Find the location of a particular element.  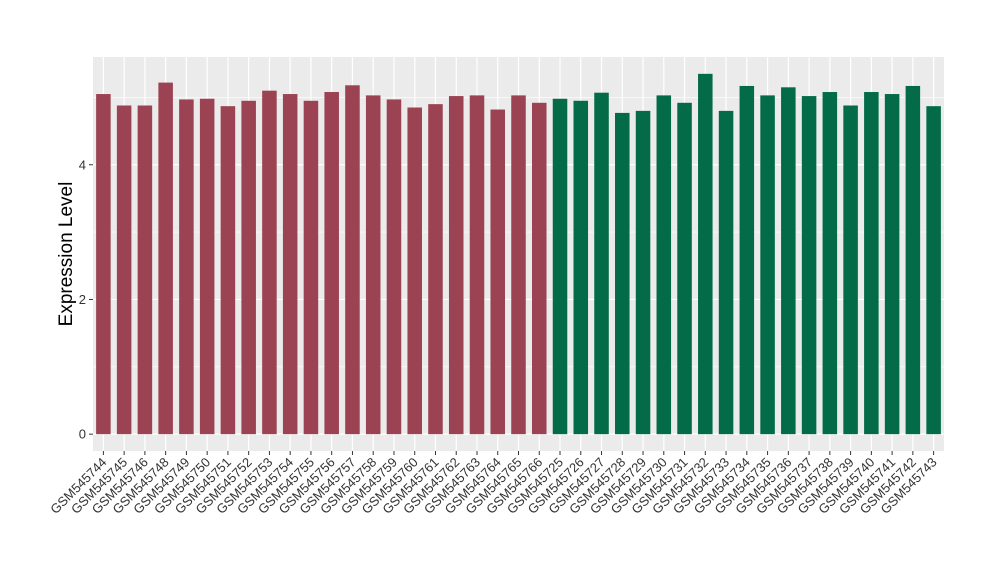

y-tick-label: 2 is located at coordinates (82, 299).